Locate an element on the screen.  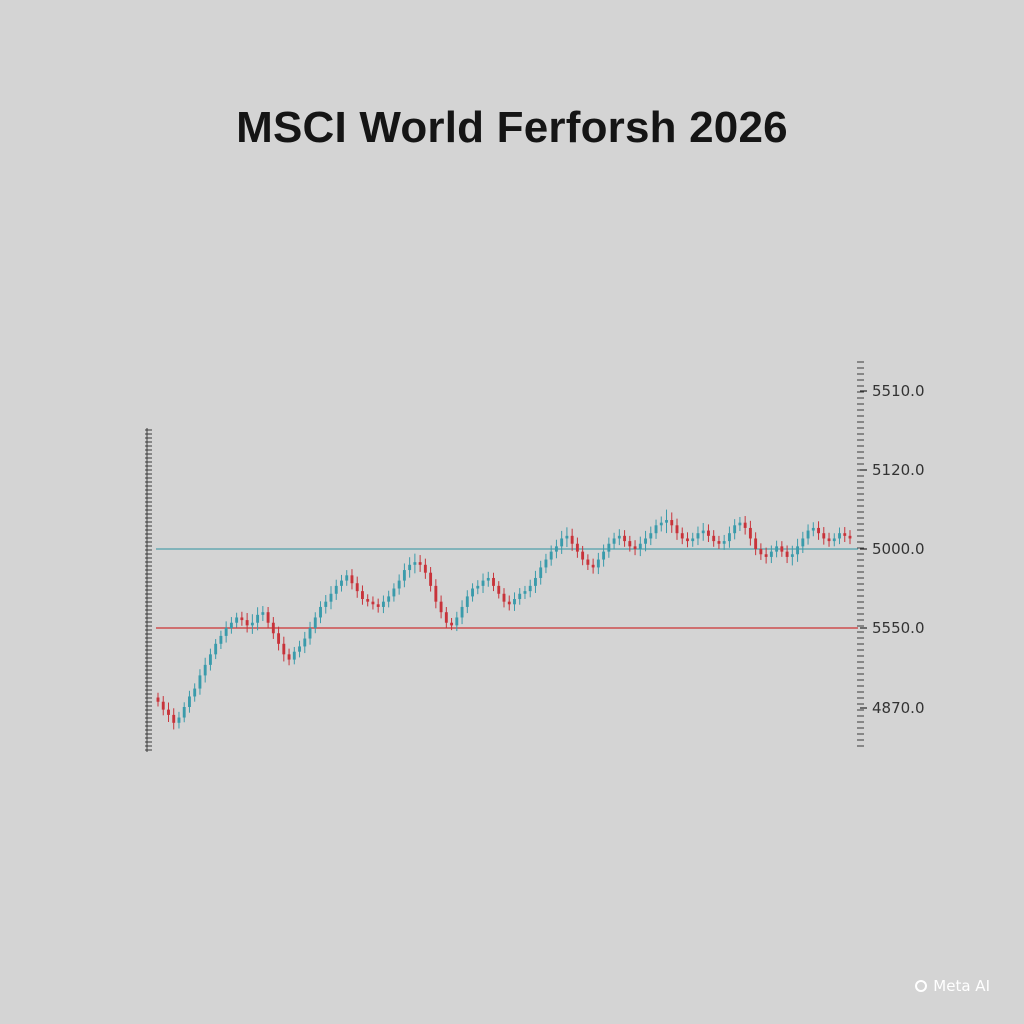
watermark-text: Meta AI is located at coordinates (961, 986).